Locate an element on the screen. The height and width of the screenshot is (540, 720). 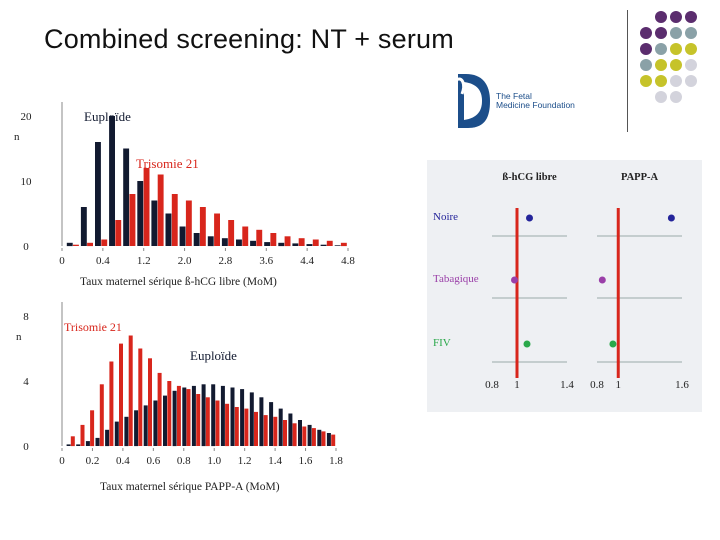
x-tick-label: 4.4 is located at coordinates (307, 261).